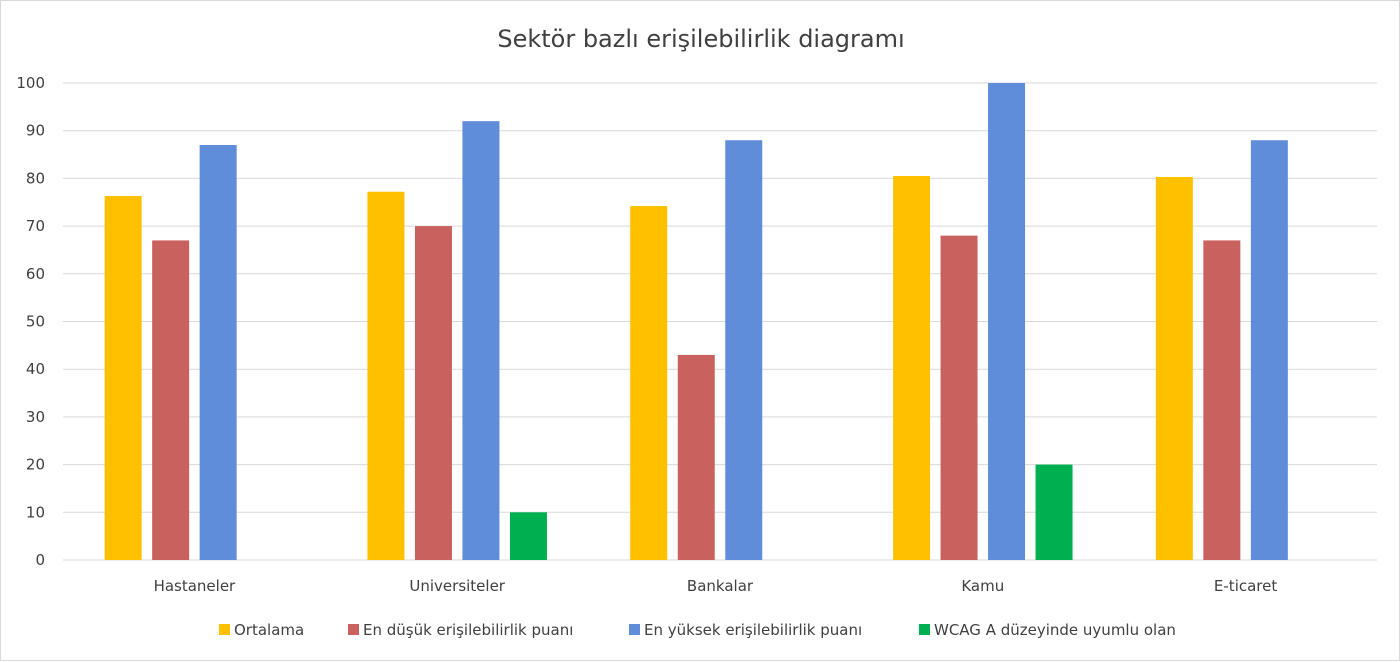 The width and height of the screenshot is (1400, 662). What do you see at coordinates (1054, 512) in the screenshot?
I see `bar-wcag-a-d-zeyinde-uyumlu-olan-kamu` at bounding box center [1054, 512].